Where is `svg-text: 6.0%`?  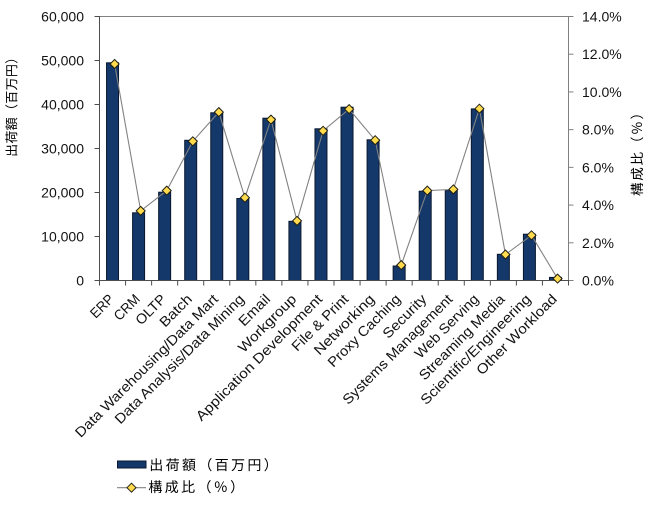 svg-text: 6.0% is located at coordinates (598, 167).